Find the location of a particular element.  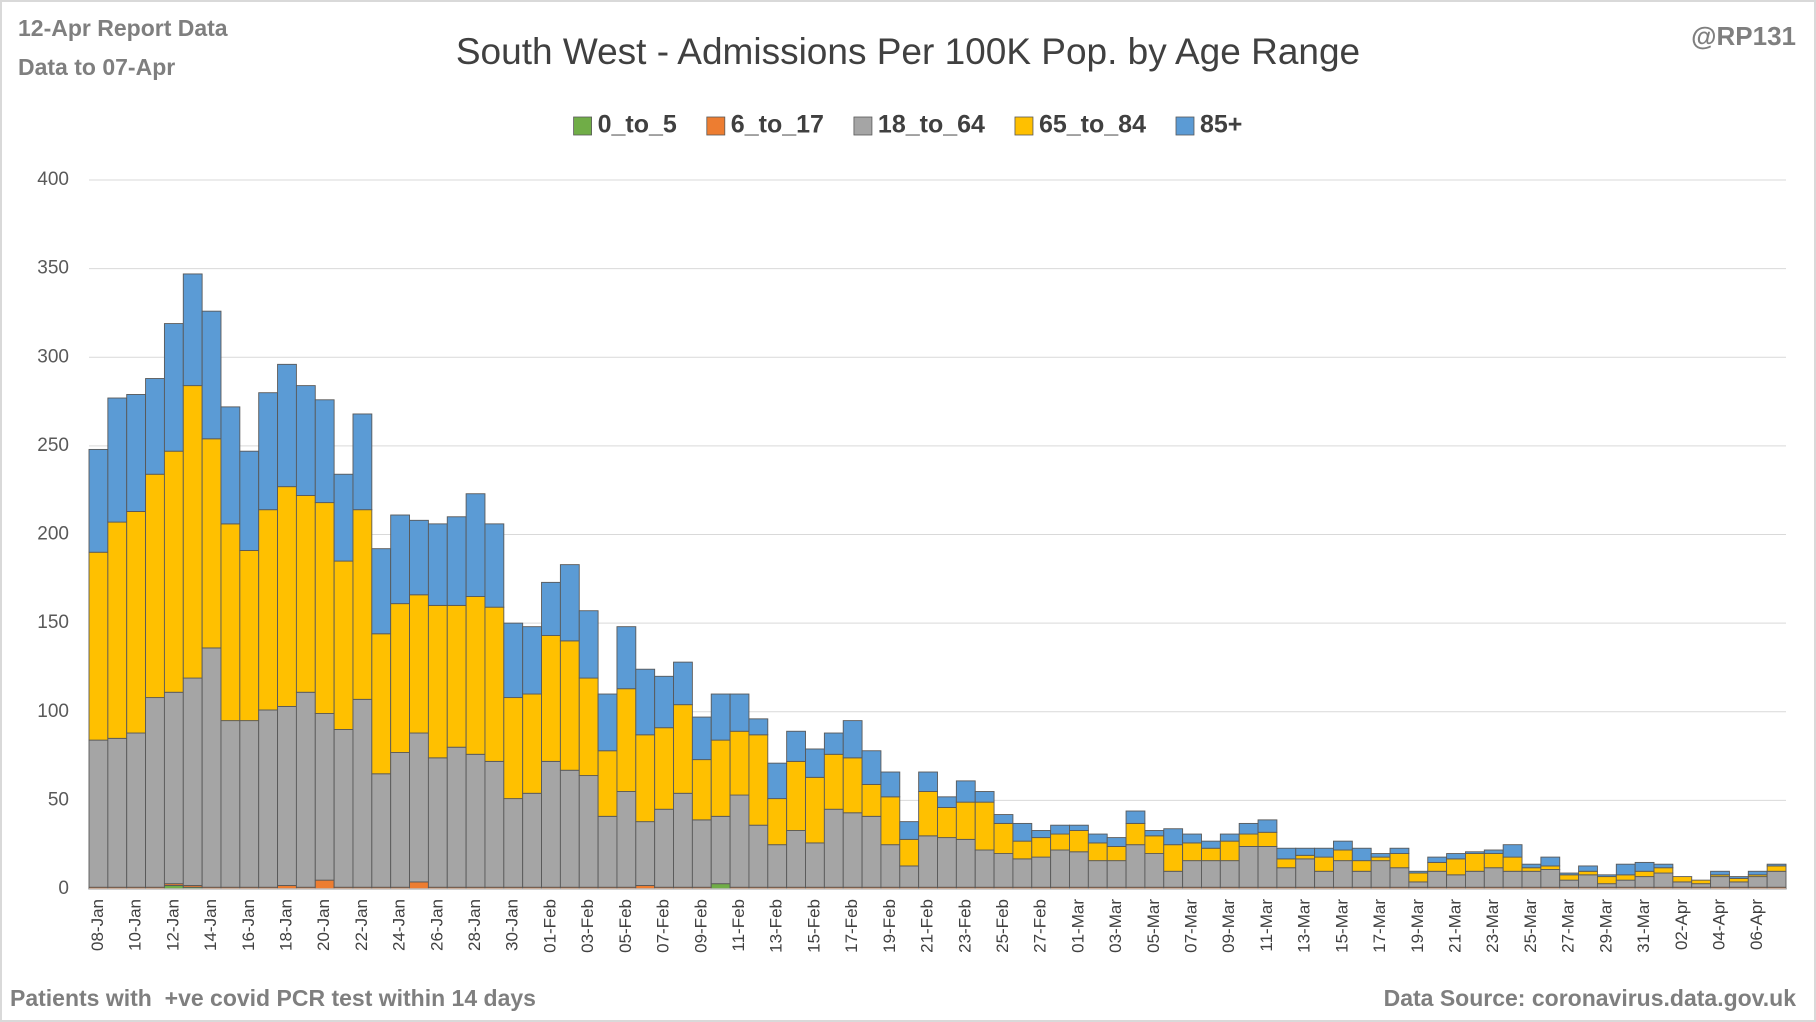

x-tick-label: 31-Mar is located at coordinates (1643, 926).